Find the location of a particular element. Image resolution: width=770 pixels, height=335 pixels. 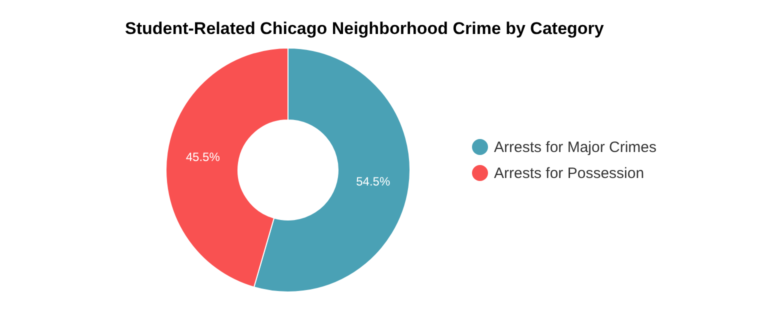

data-label: 45.5% is located at coordinates (203, 157).